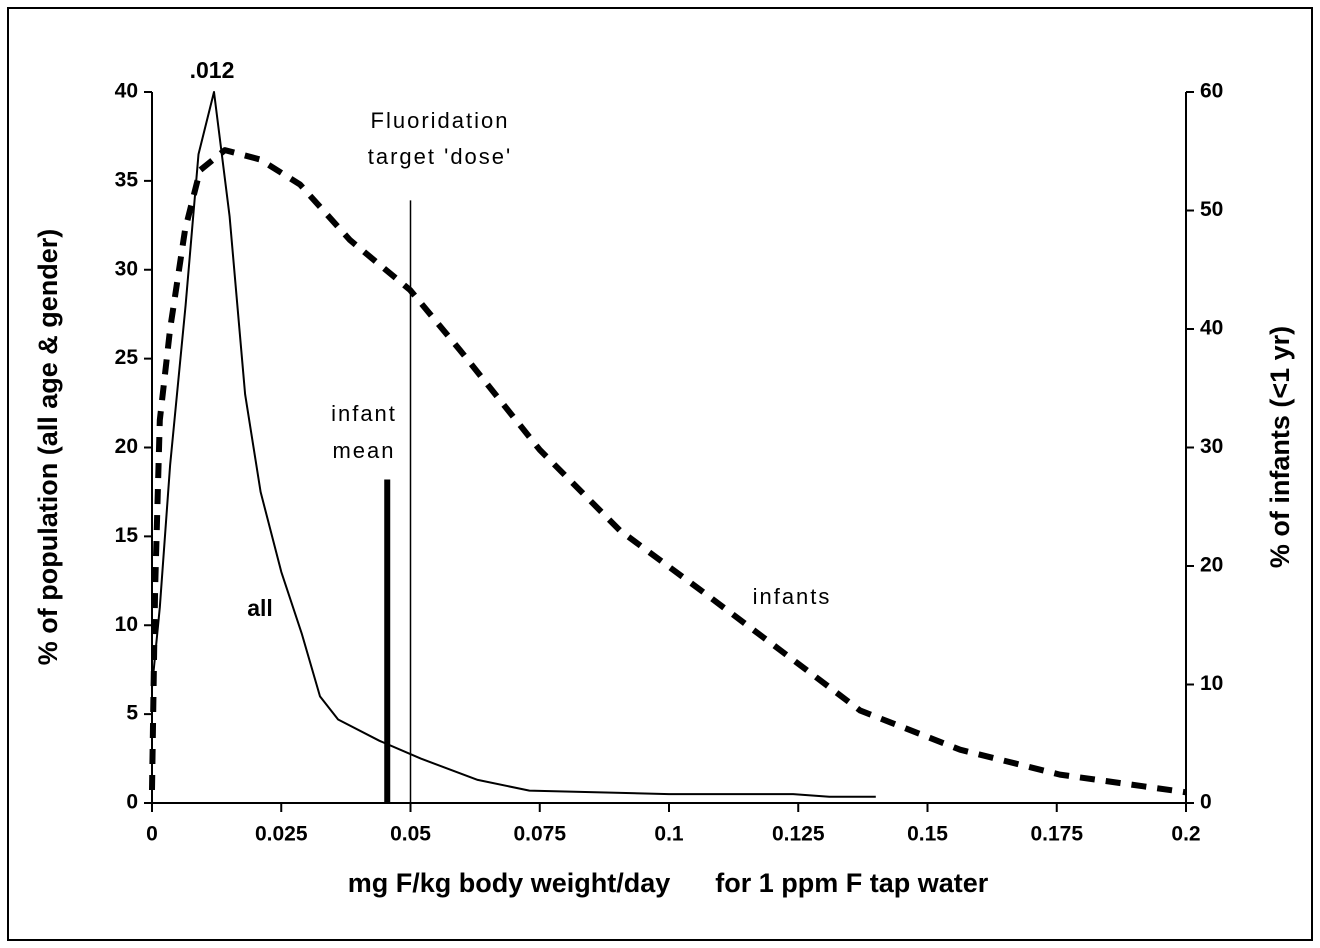 The image size is (1320, 948). What do you see at coordinates (126, 624) in the screenshot?
I see `y-tick-label: 10` at bounding box center [126, 624].